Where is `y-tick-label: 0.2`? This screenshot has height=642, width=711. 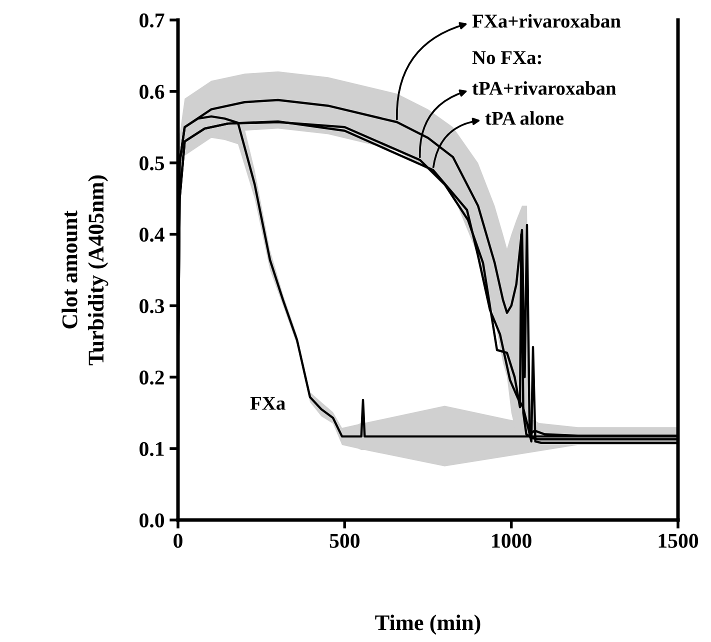
y-tick-label: 0.2 is located at coordinates (152, 377).